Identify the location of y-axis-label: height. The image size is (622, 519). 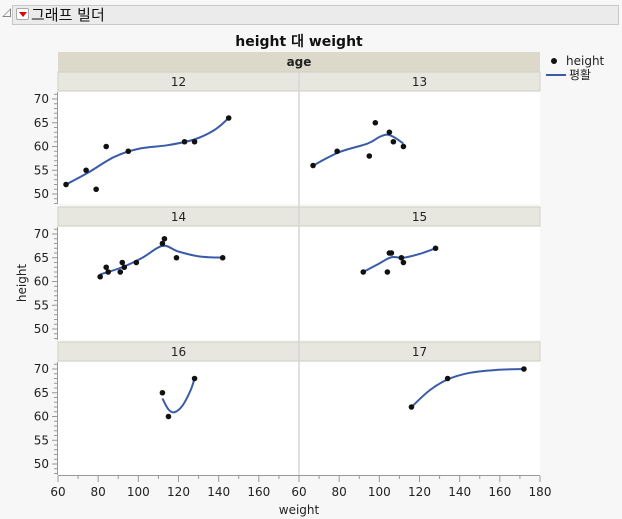
(22, 283).